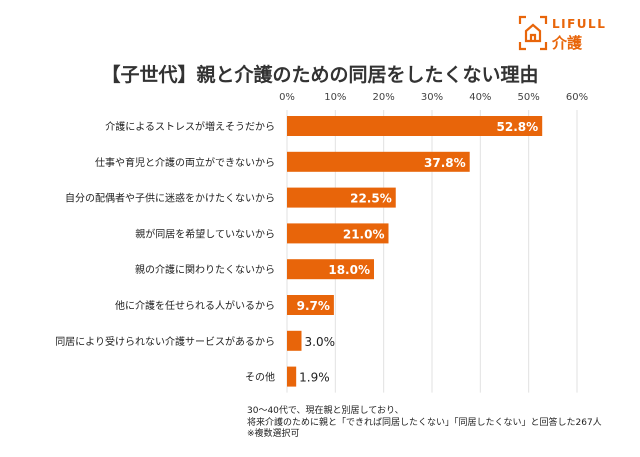 This screenshot has width=640, height=457. Describe the element at coordinates (205, 233) in the screenshot. I see `category-label: 親が同居を希望していないから` at that location.